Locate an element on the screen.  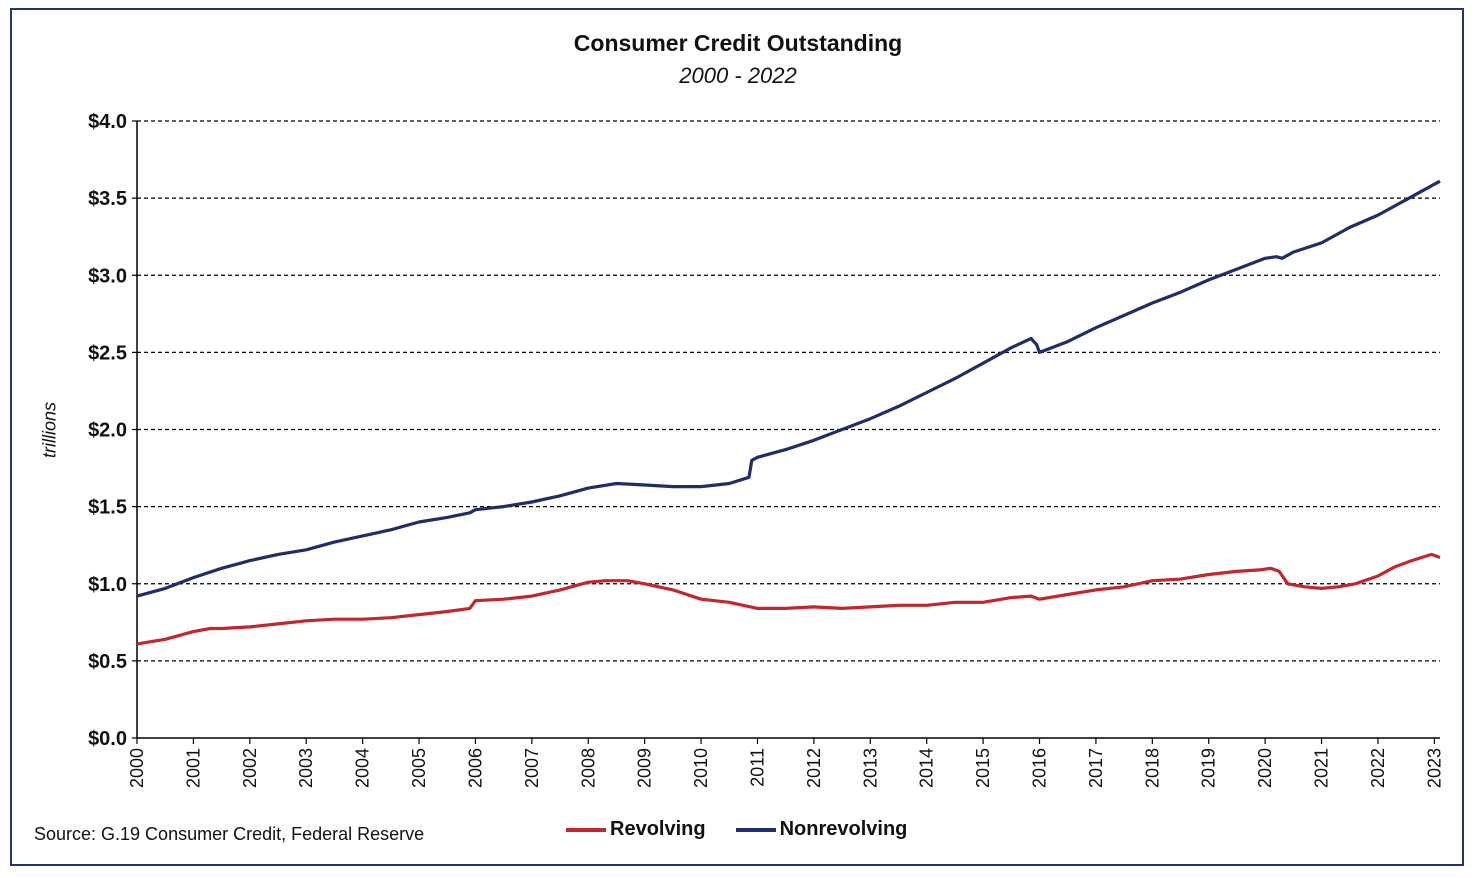
y-tick-label-0: $0.0 is located at coordinates (107, 739).